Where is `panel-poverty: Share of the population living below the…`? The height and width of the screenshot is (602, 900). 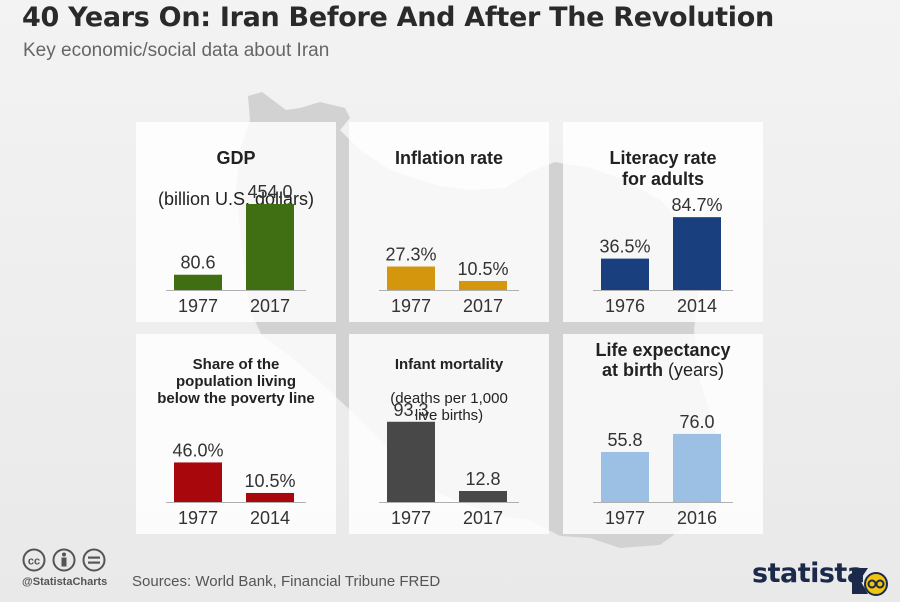
panel-poverty: Share of the population living below the… is located at coordinates (236, 434).